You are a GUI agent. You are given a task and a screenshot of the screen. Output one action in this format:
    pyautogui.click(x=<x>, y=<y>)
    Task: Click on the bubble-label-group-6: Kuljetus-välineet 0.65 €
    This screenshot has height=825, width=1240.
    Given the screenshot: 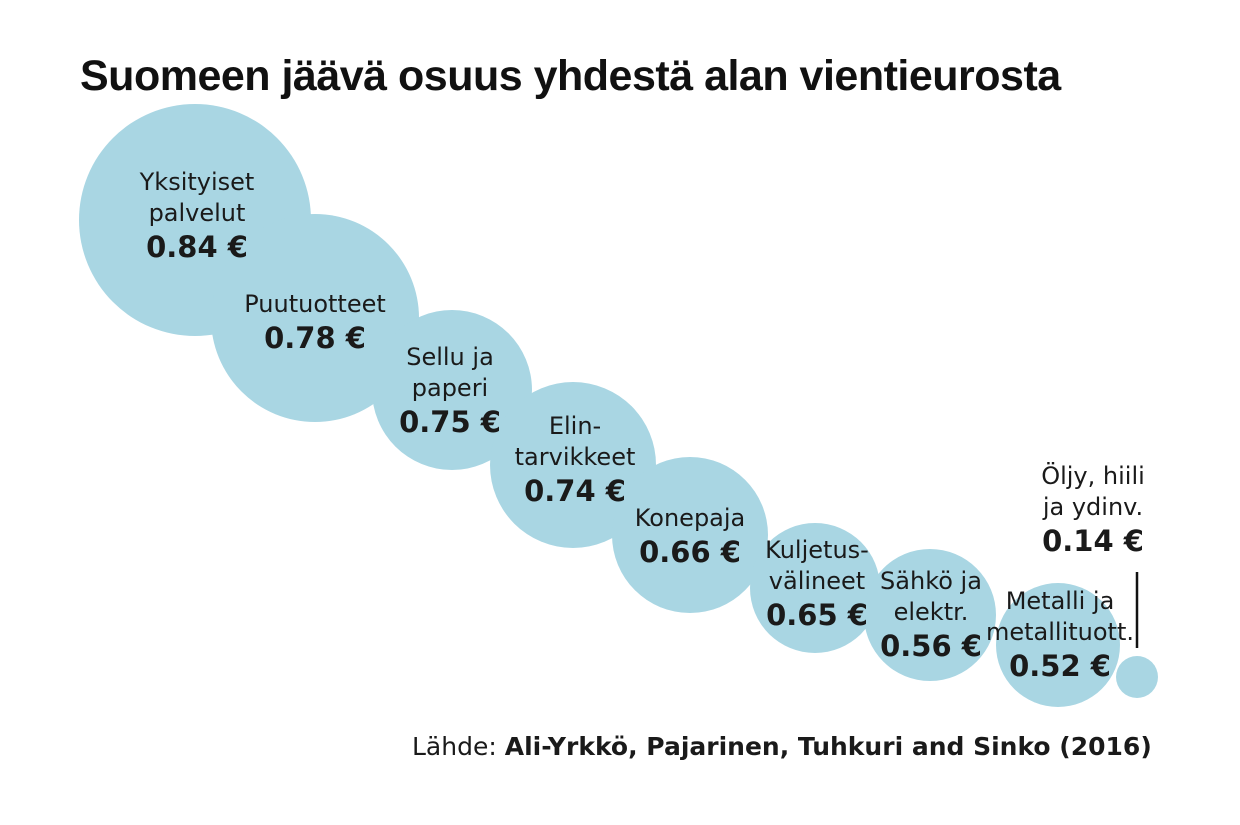 What is the action you would take?
    pyautogui.click(x=817, y=584)
    